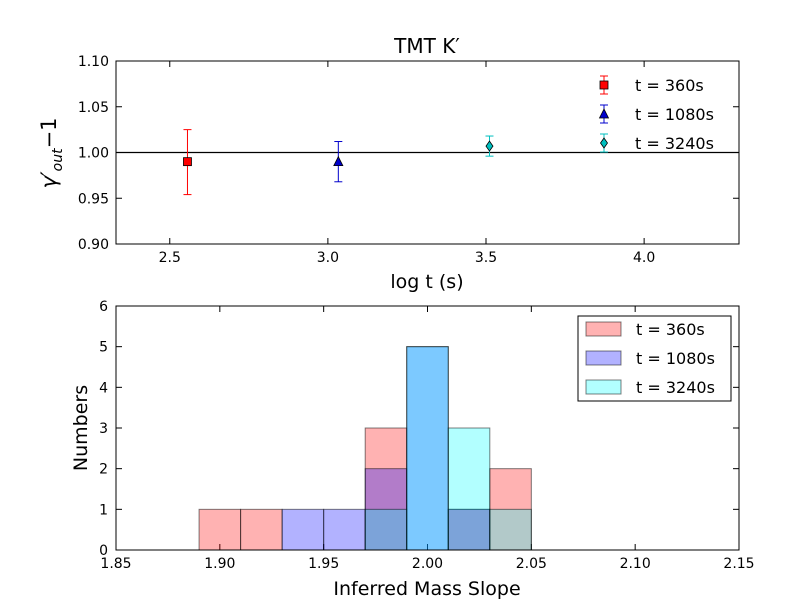 This screenshot has height=612, width=812. I want to click on bottom-x-tick-label: 1.85, so click(115, 564).